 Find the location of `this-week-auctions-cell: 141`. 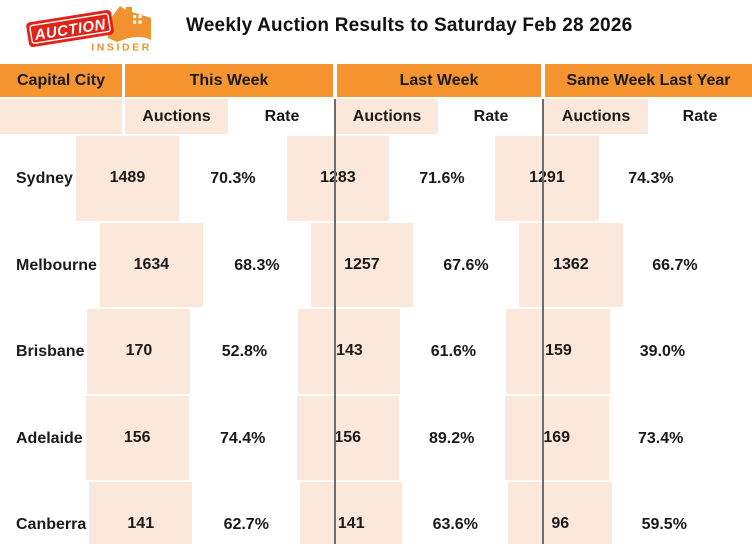

this-week-auctions-cell: 141 is located at coordinates (141, 513).